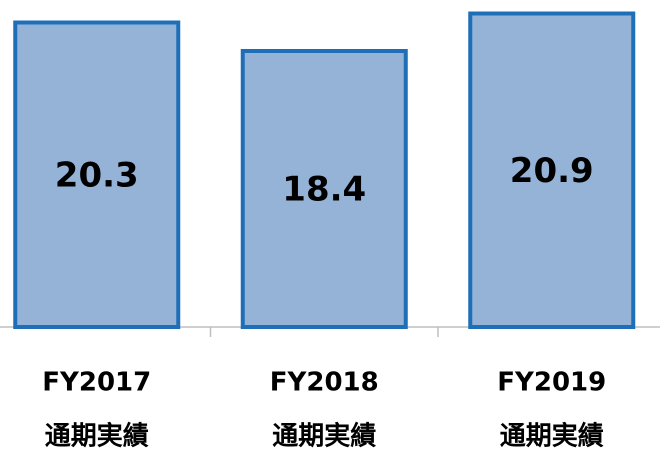 This screenshot has width=660, height=452. I want to click on value-label: 18.4, so click(324, 190).